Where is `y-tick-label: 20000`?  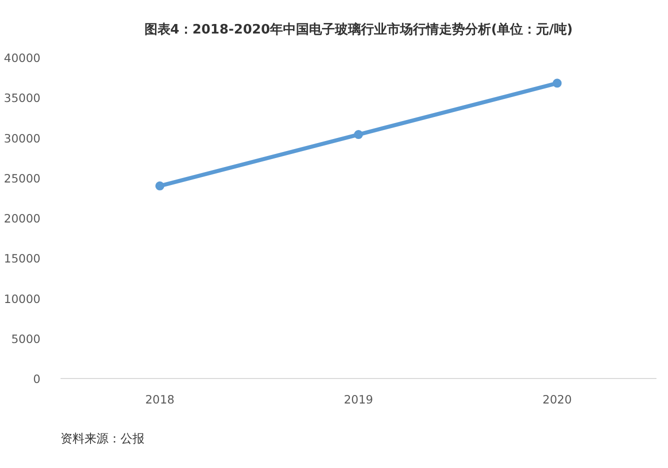
y-tick-label: 20000 is located at coordinates (22, 219).